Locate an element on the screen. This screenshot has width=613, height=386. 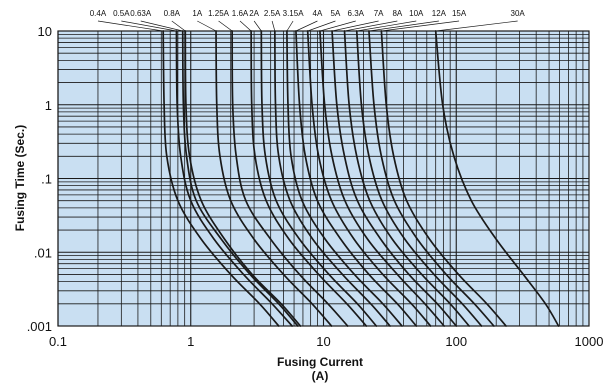
y-axis-label: Fusing Time (Sec.) is located at coordinates (20, 178).